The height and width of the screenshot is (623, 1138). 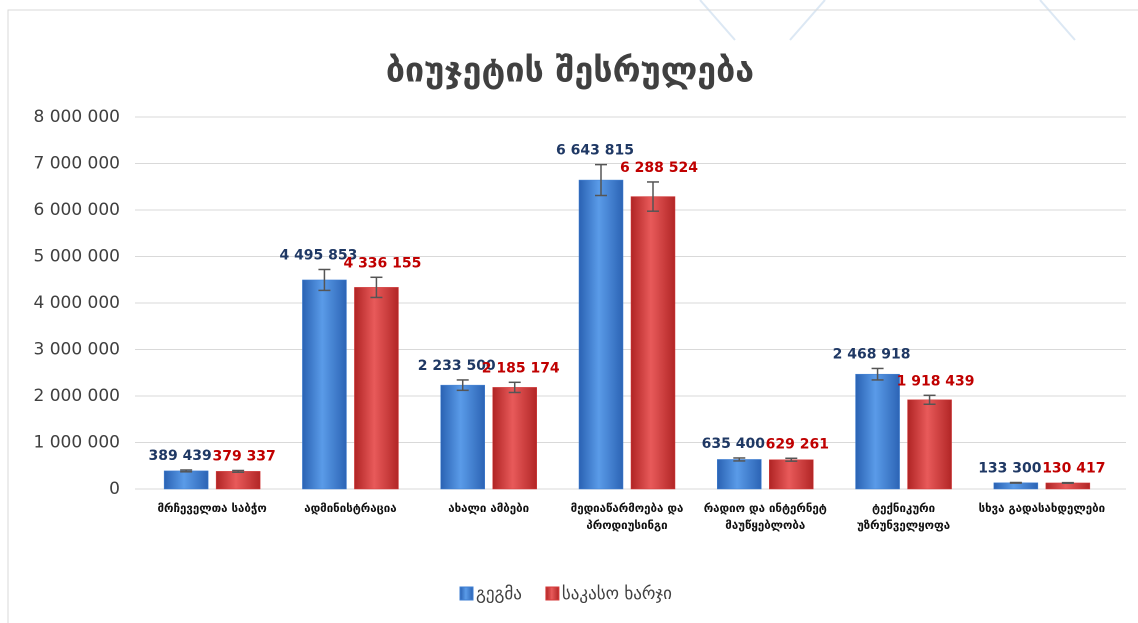 What do you see at coordinates (617, 594) in the screenshot?
I see `legend-label: საკასო ხარჯი` at bounding box center [617, 594].